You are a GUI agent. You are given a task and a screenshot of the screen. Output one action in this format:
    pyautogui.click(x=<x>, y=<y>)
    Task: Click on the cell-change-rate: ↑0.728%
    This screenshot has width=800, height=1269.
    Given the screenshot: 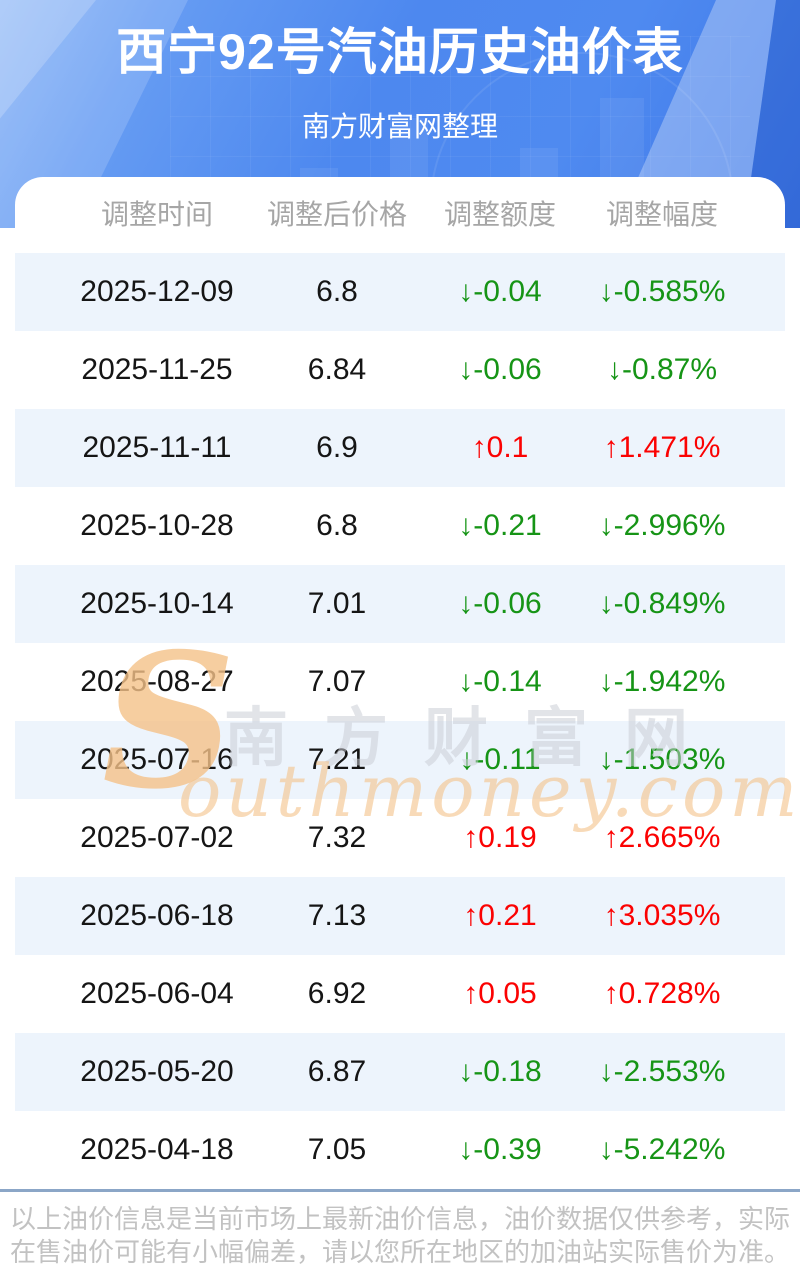 What is the action you would take?
    pyautogui.click(x=662, y=993)
    